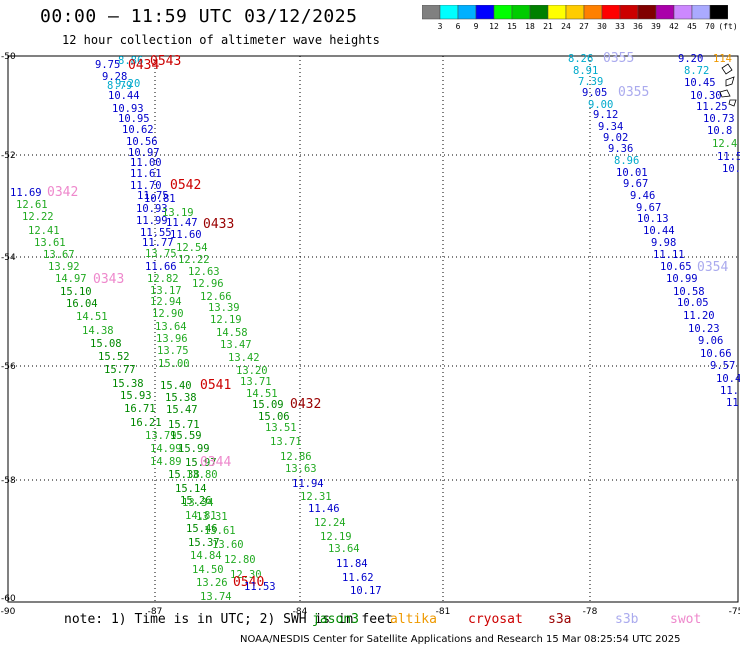 Image resolution: width=740 pixels, height=650 pixels. Describe the element at coordinates (59, 255) in the screenshot. I see `wave-height-label: 13.67` at that location.